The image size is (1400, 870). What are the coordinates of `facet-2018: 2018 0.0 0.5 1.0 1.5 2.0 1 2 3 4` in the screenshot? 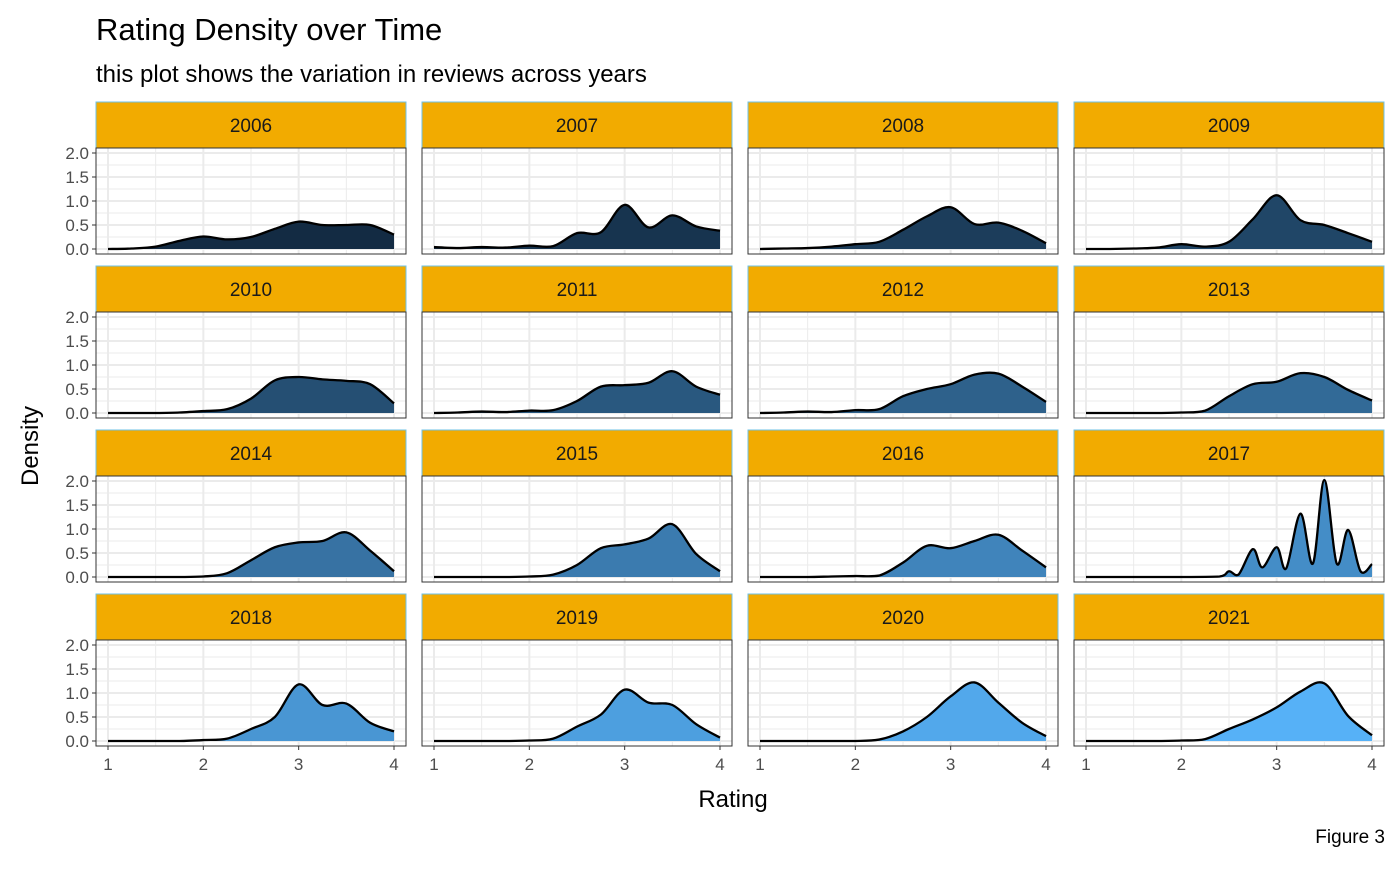 It's located at (236, 683).